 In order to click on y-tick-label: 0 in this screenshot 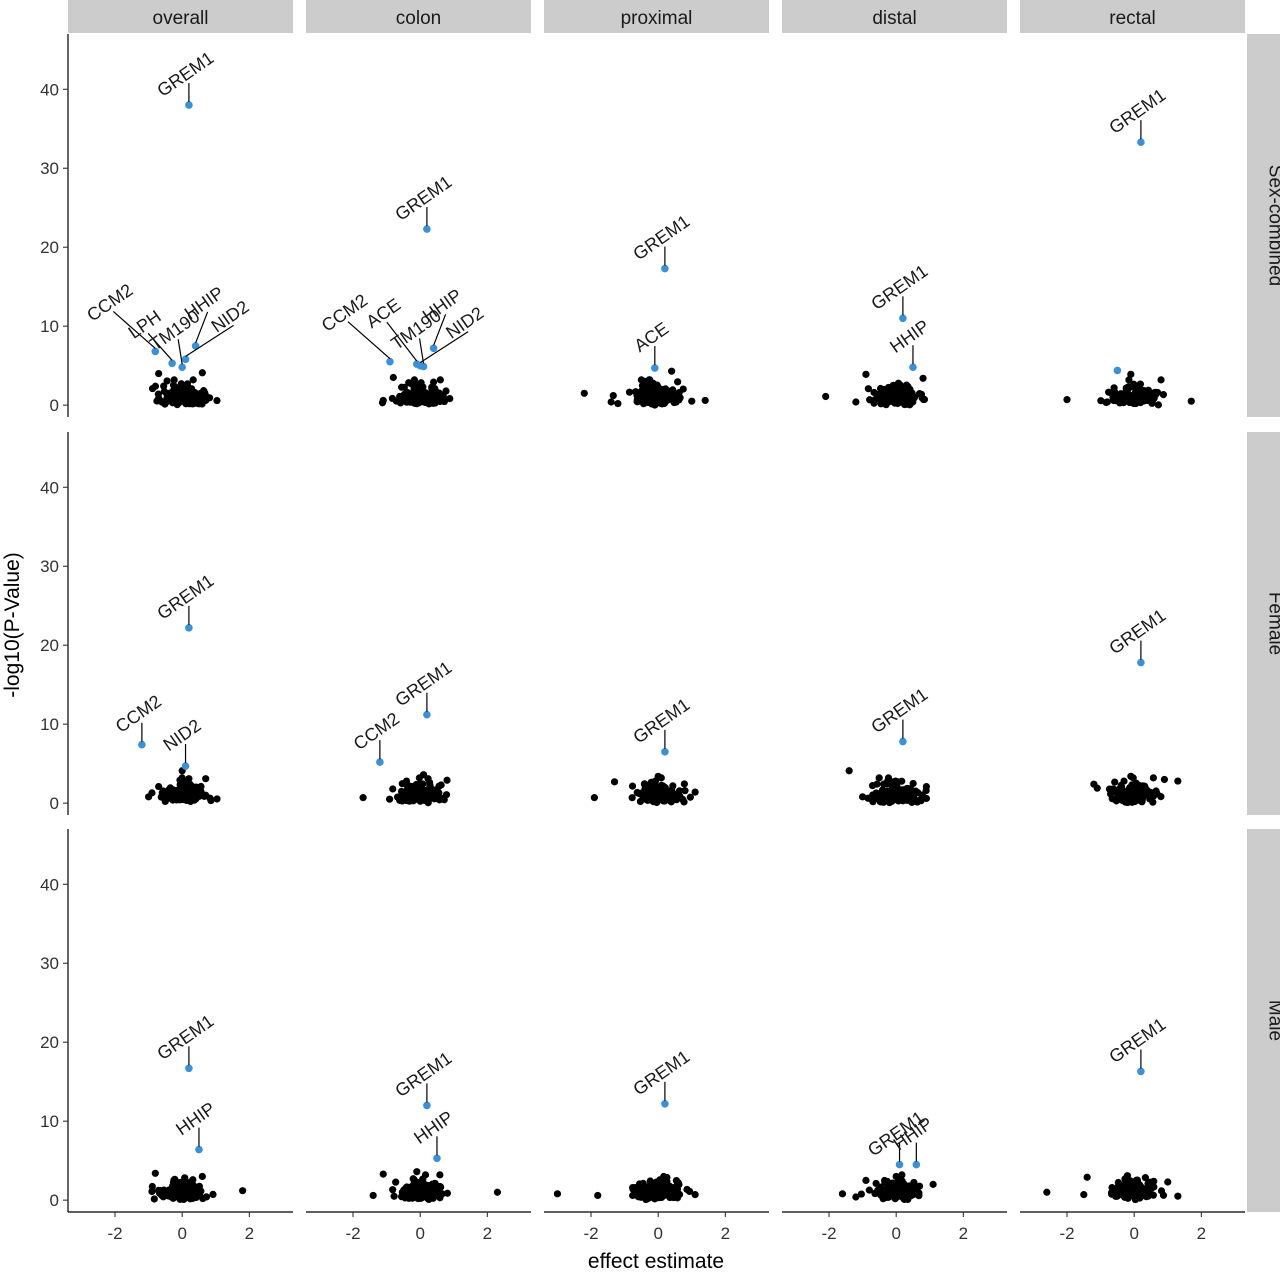, I will do `click(54, 405)`.